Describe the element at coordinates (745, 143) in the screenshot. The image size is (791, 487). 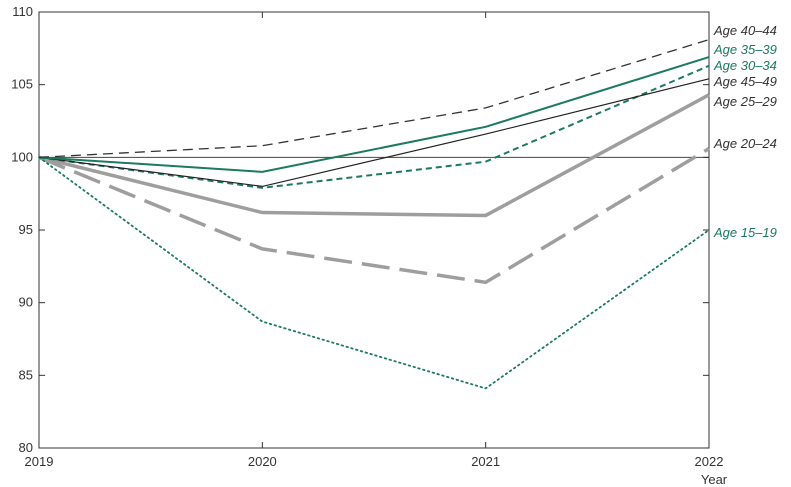
I see `series-label-age-20-24: Age 20–24` at that location.